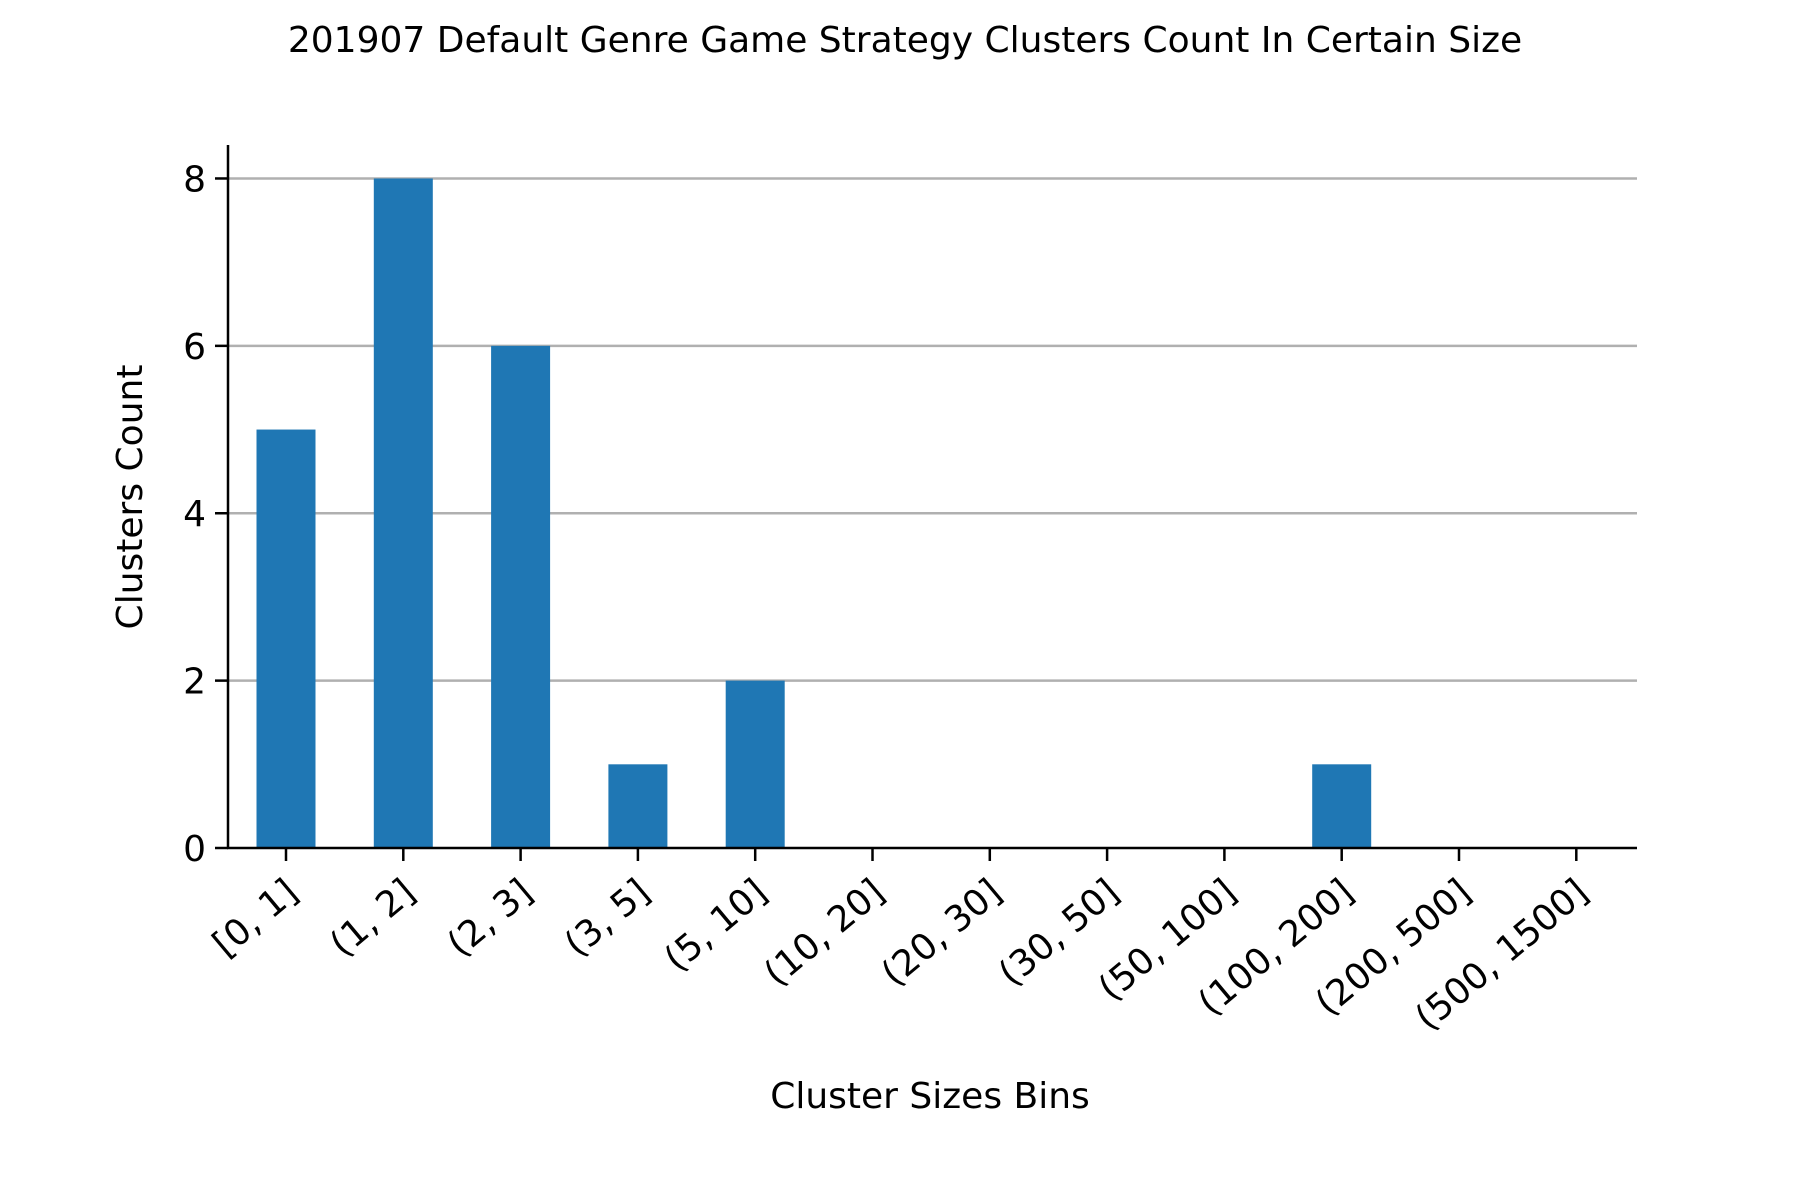 This screenshot has width=1800, height=1200. What do you see at coordinates (194, 179) in the screenshot?
I see `y-tick-label: 8` at bounding box center [194, 179].